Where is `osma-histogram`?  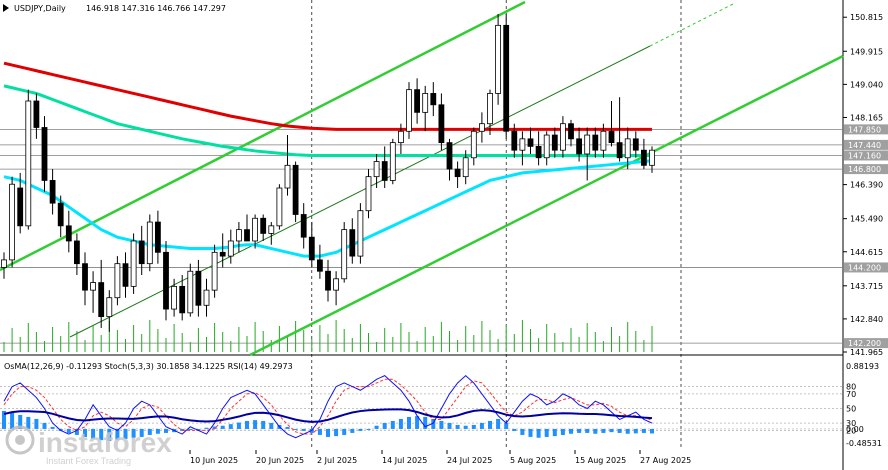
osma-histogram is located at coordinates (328, 425).